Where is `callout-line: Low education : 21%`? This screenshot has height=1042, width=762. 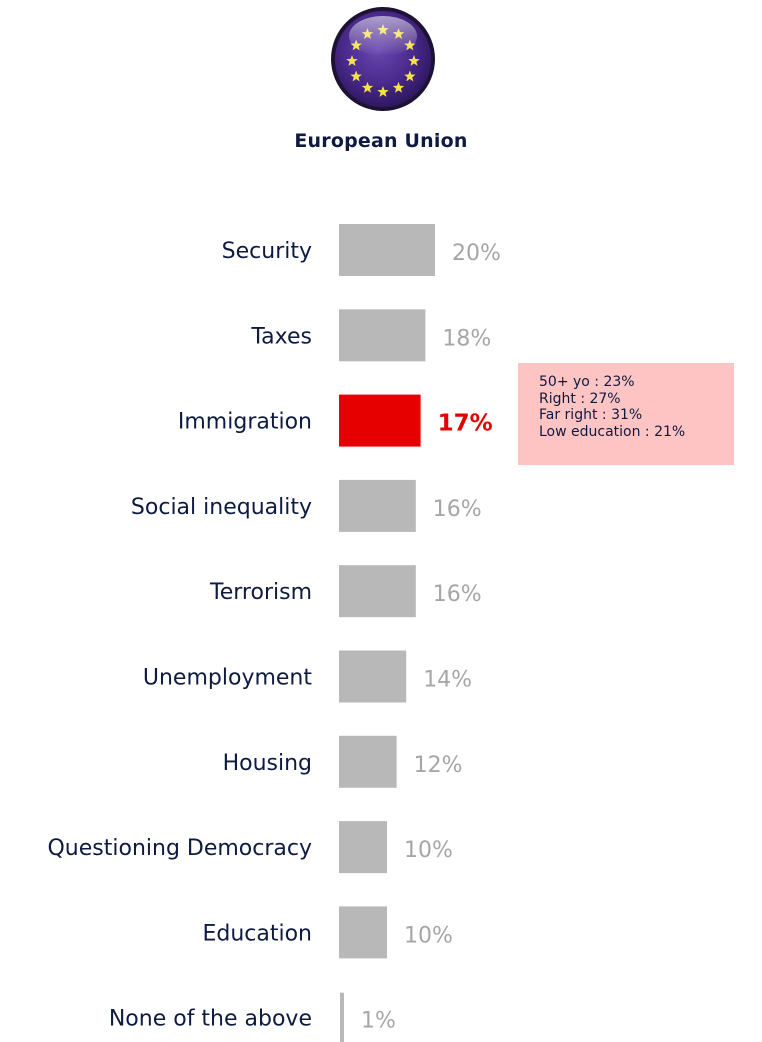
callout-line: Low education : 21% is located at coordinates (612, 431).